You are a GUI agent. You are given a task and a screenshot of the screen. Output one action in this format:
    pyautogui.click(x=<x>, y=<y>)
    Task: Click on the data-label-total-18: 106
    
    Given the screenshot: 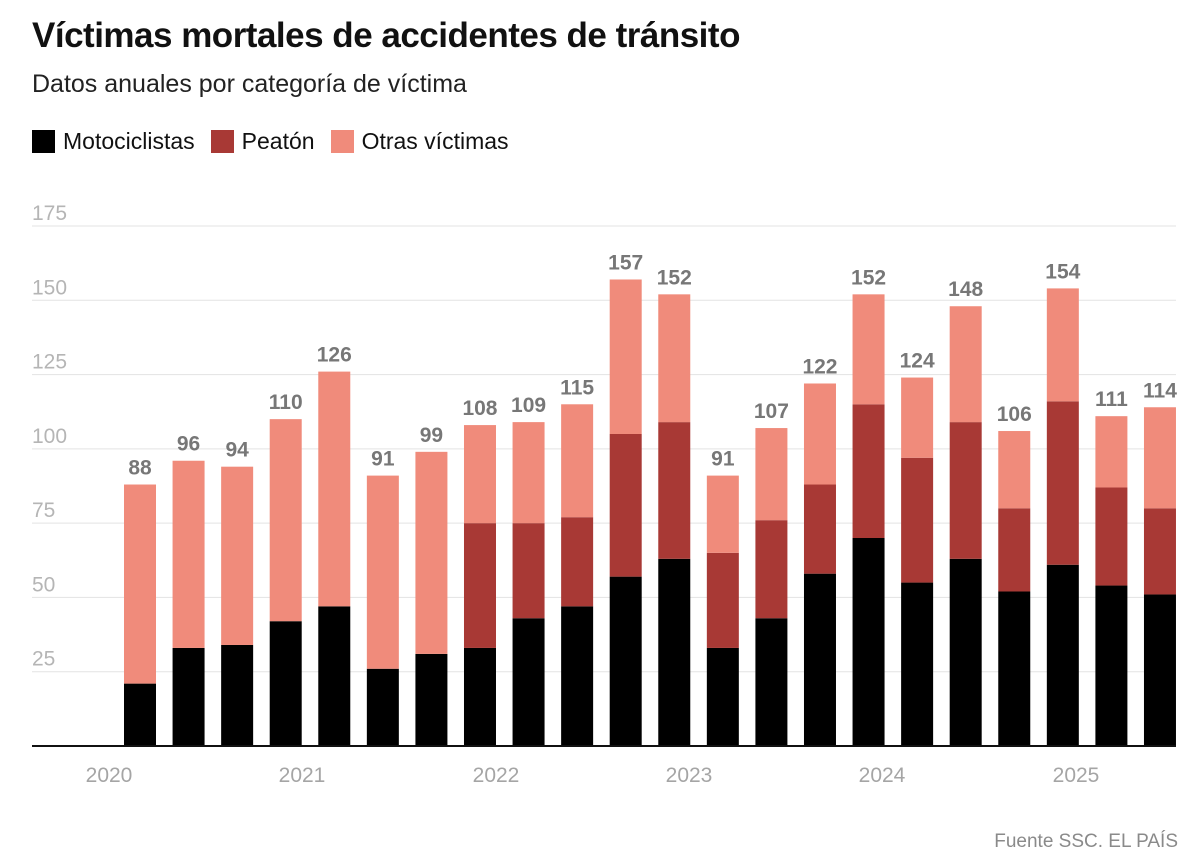 What is the action you would take?
    pyautogui.click(x=1014, y=414)
    